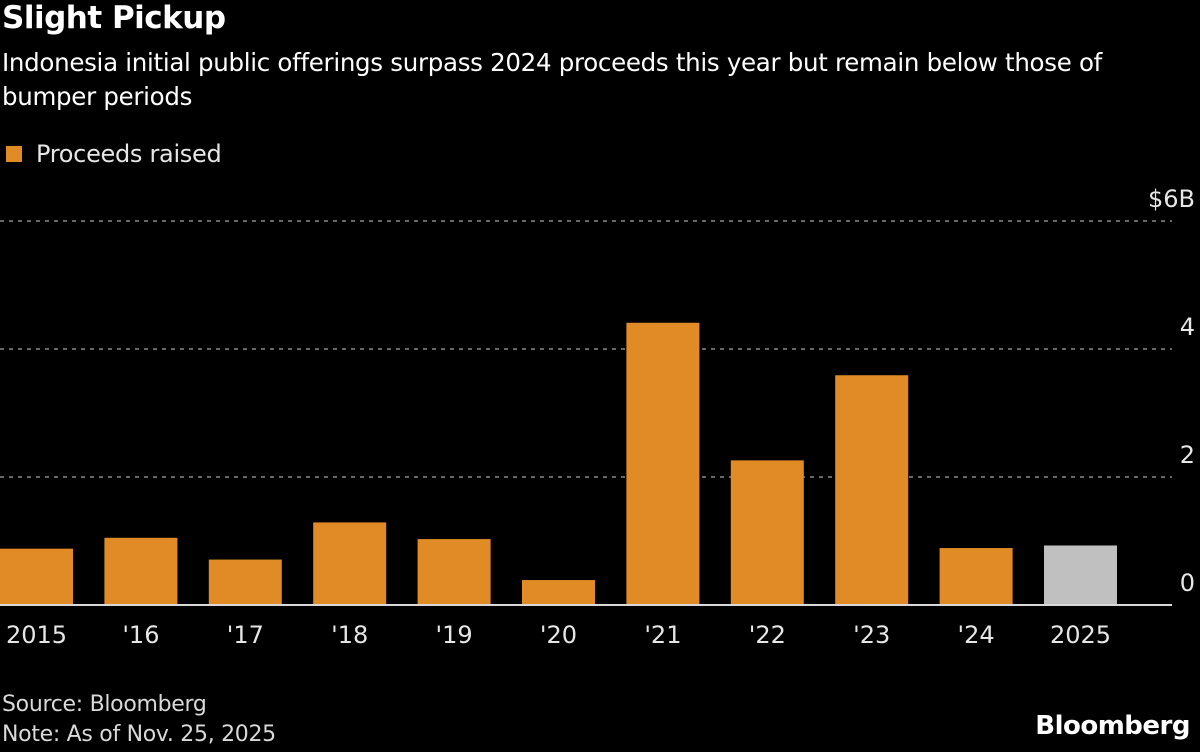 The width and height of the screenshot is (1200, 752). What do you see at coordinates (139, 734) in the screenshot?
I see `date-note: Note: As of Nov. 25, 2025` at bounding box center [139, 734].